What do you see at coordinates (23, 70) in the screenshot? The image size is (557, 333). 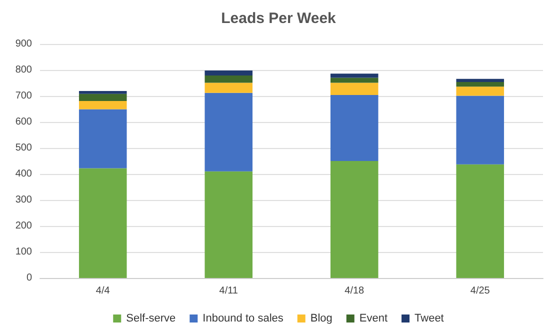 I see `y-tick-label: 800` at bounding box center [23, 70].